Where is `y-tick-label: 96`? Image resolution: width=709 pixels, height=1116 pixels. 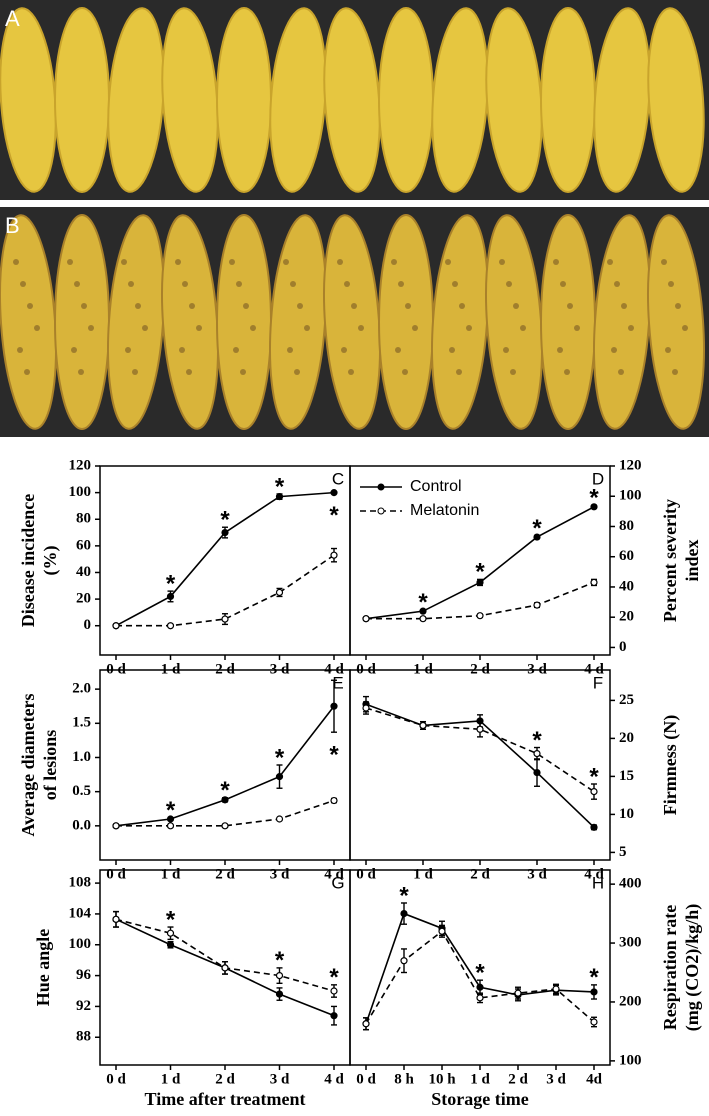
y-tick-label: 96 is located at coordinates (84, 975).